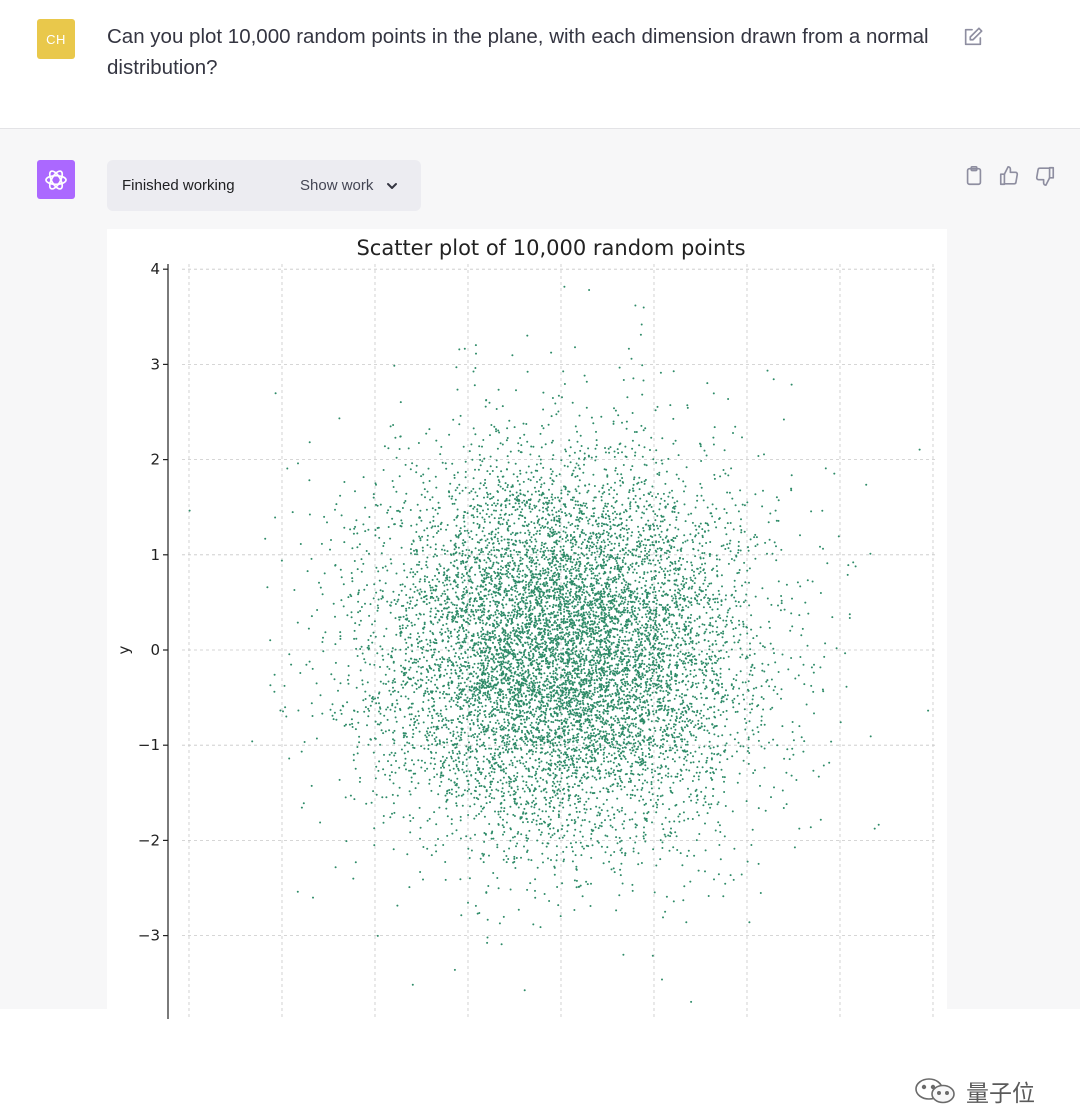 This screenshot has width=1080, height=1109. What do you see at coordinates (1045, 176) in the screenshot?
I see `thumbs-down-icon` at bounding box center [1045, 176].